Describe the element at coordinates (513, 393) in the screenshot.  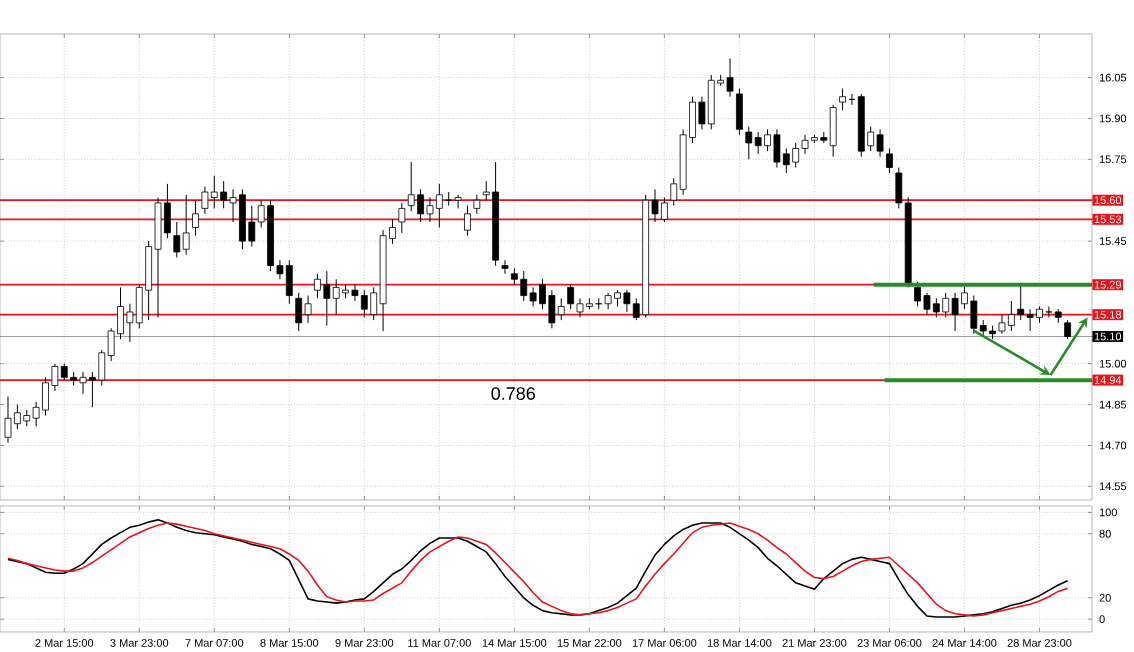
I see `annotation: 0.786` at that location.